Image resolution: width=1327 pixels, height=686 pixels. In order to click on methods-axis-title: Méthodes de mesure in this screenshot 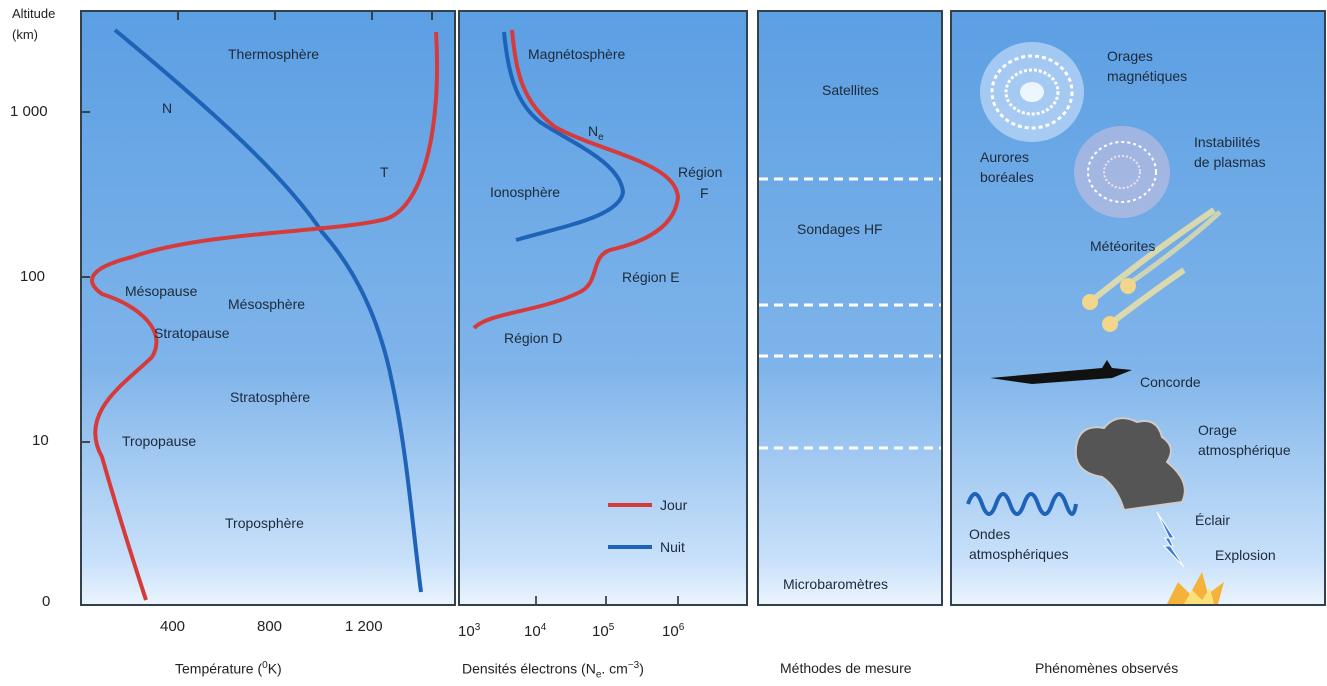, I will do `click(846, 668)`.